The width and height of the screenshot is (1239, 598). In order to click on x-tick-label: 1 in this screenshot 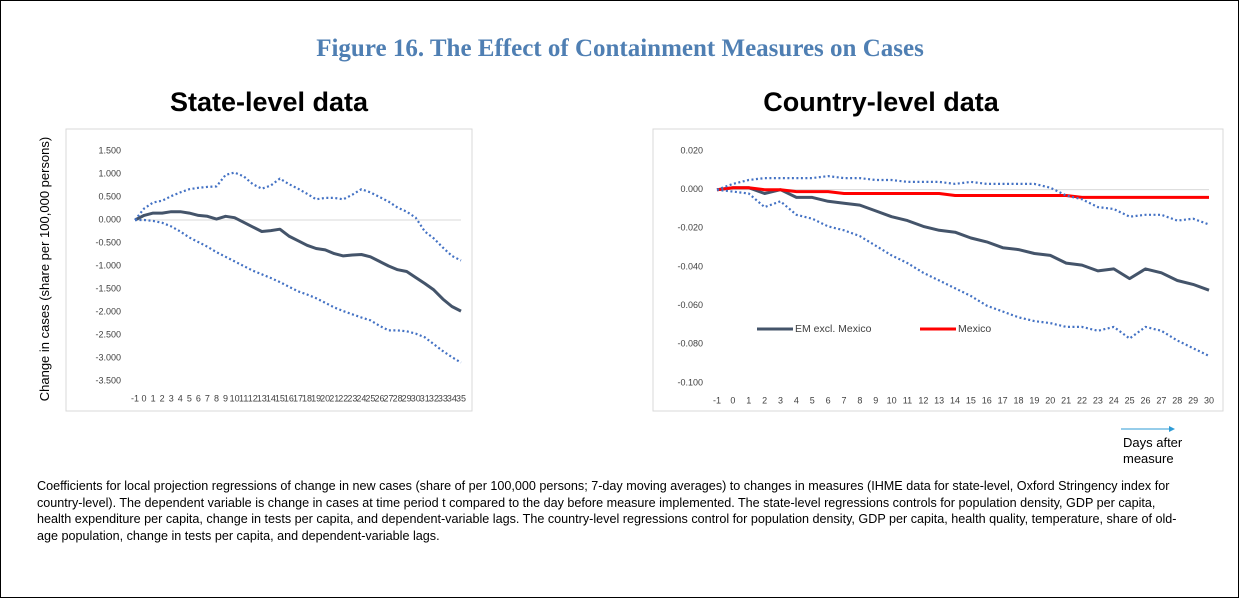, I will do `click(153, 398)`.